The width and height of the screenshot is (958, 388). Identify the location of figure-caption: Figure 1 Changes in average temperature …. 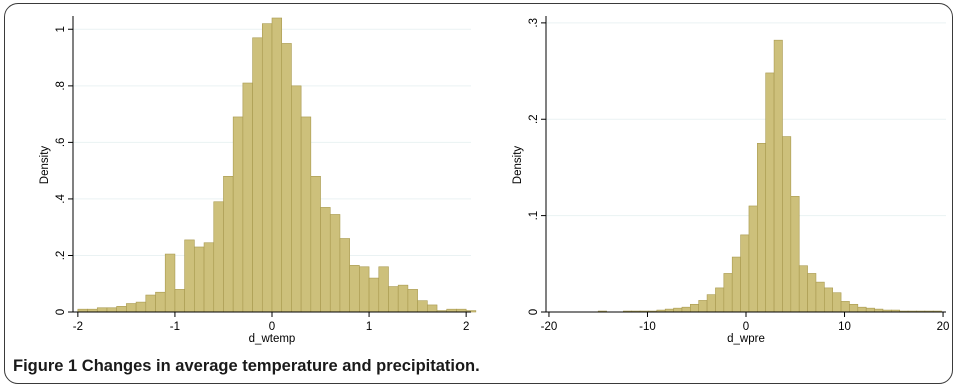
(246, 366).